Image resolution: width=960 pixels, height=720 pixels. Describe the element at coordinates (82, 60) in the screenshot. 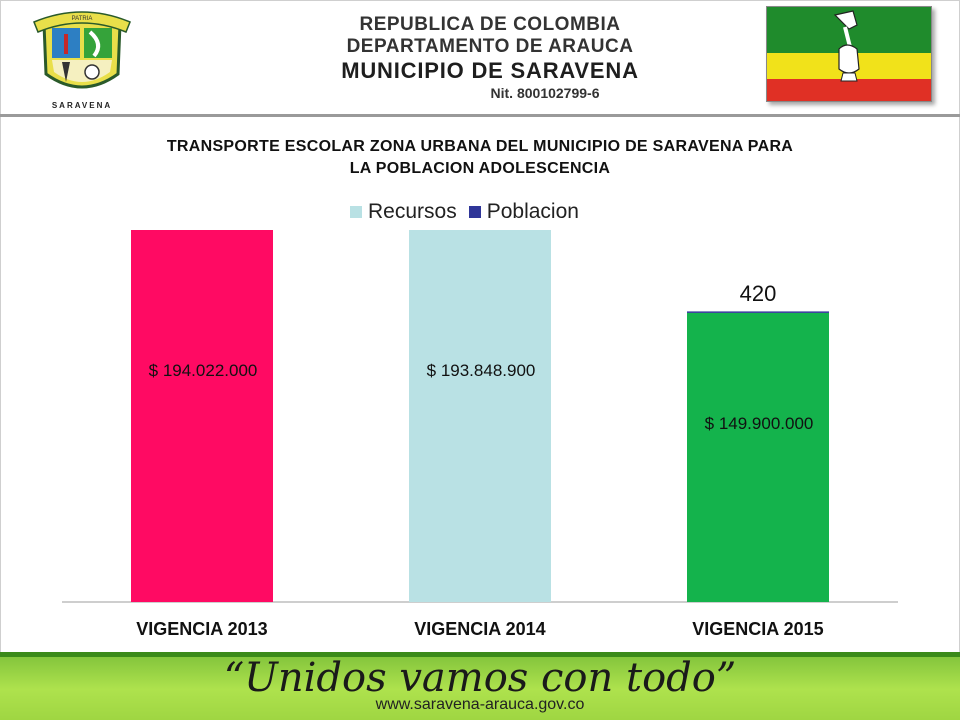

I see `municipal-shield-logo: PATRIA SARAVENA` at that location.